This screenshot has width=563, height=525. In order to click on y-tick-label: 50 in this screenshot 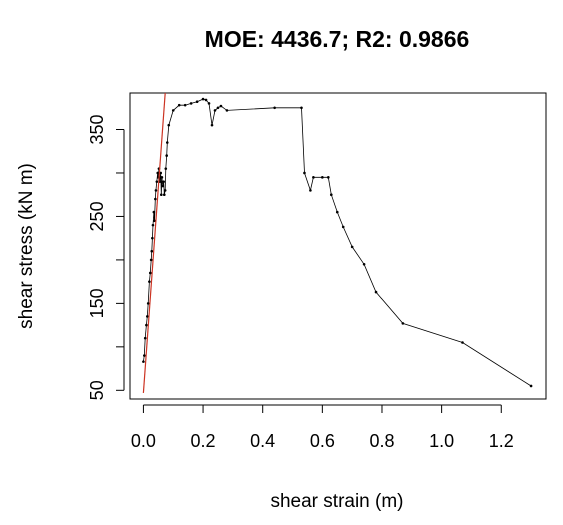, I will do `click(97, 390)`.